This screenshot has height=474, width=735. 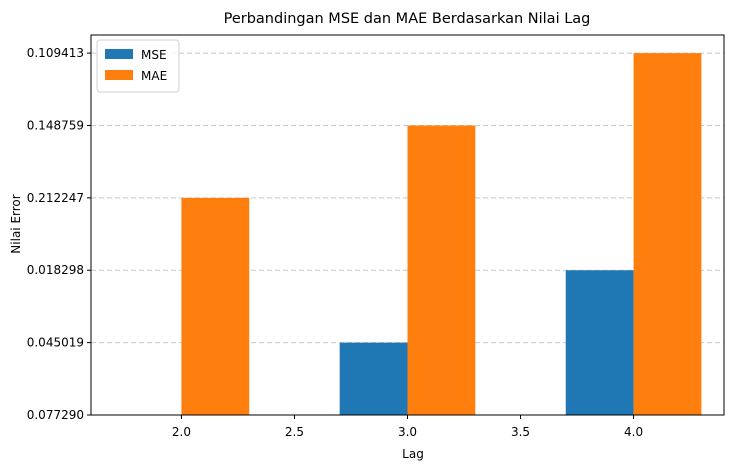 I want to click on x-tick-label: 3.0, so click(x=407, y=432).